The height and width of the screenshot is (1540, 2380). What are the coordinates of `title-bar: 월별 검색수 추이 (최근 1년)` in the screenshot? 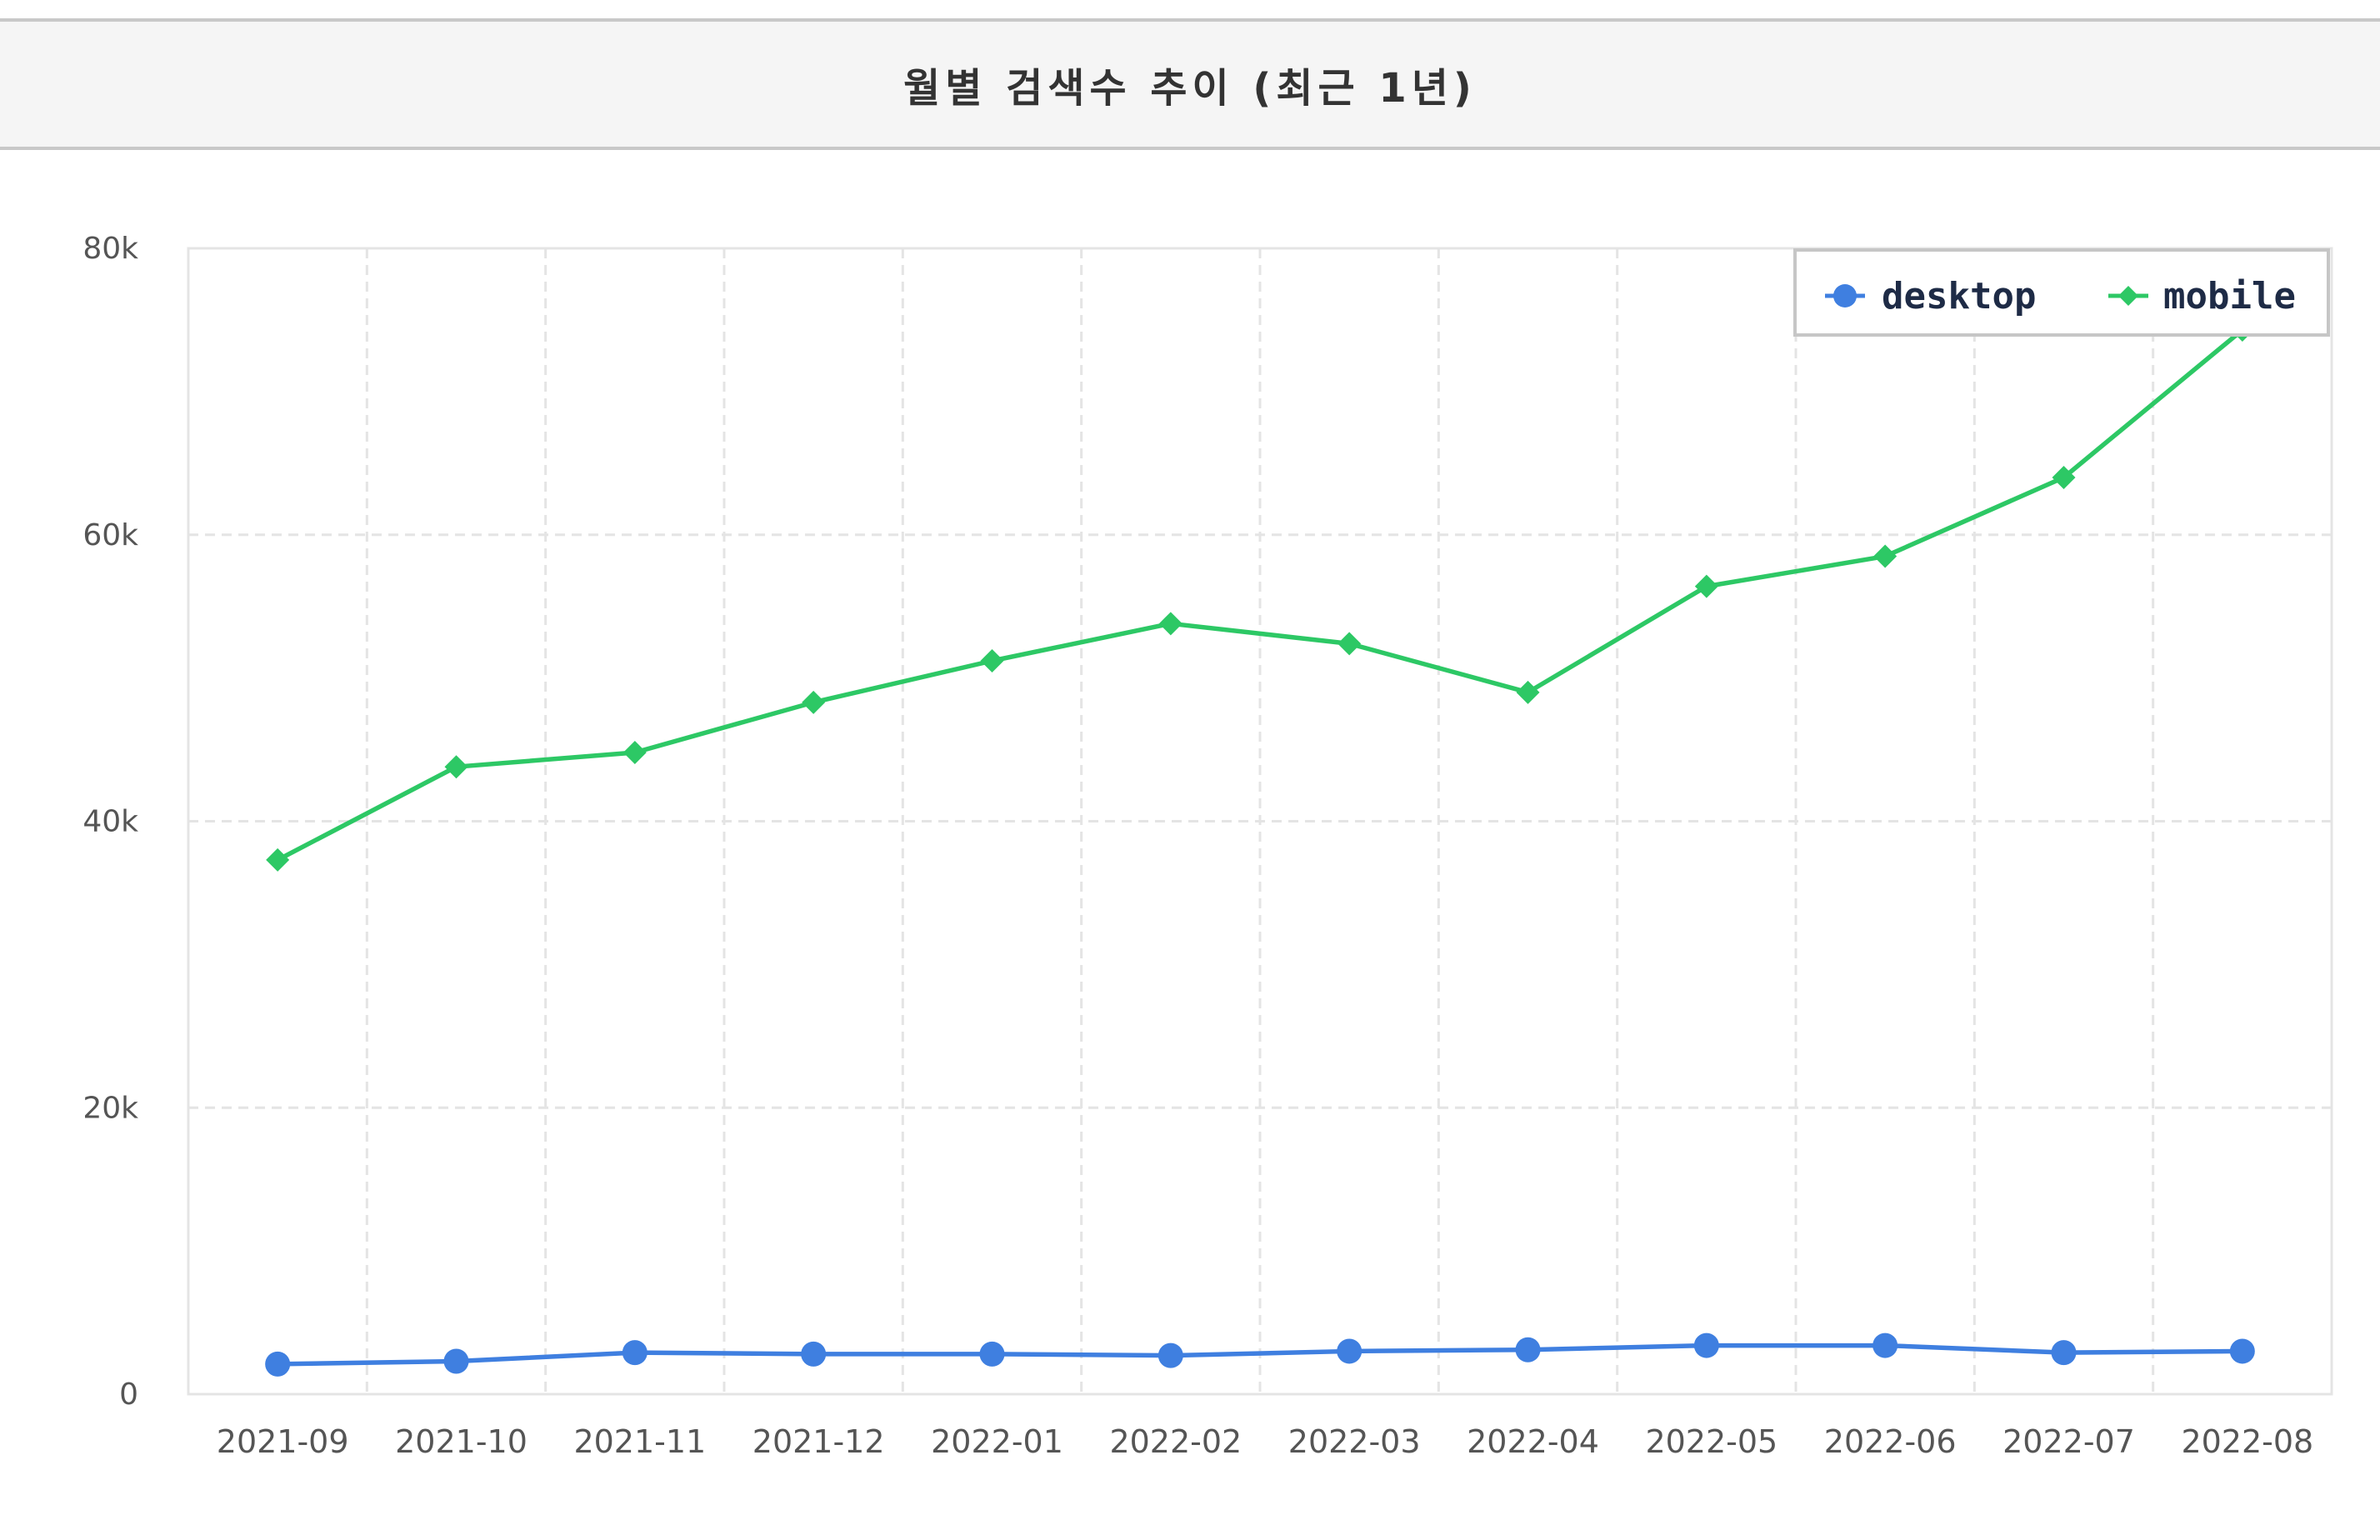 It's located at (1190, 84).